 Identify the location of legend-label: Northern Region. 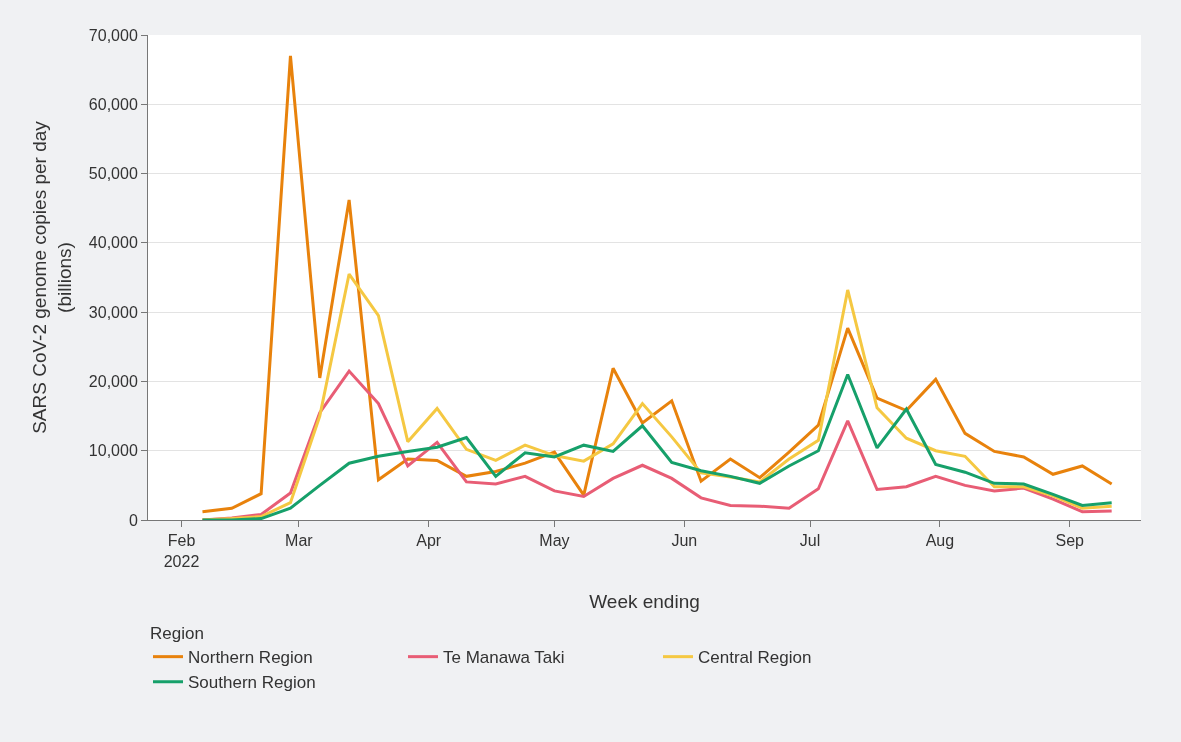
(250, 658).